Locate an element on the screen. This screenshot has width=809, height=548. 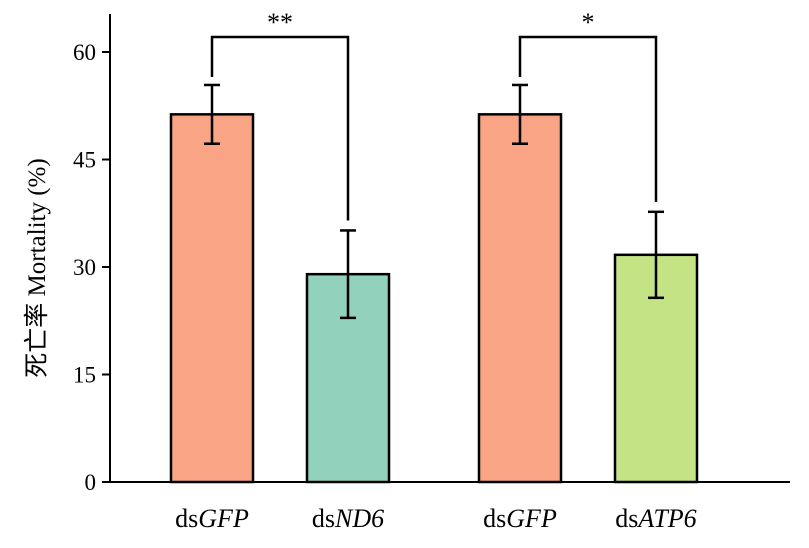
category-gene: ATP6 is located at coordinates (666, 518).